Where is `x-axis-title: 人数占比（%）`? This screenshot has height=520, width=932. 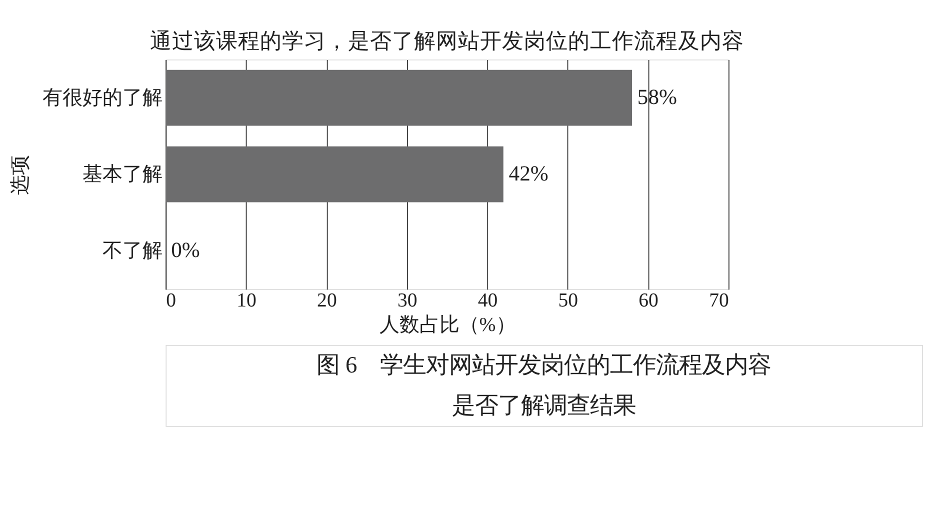
x-axis-title: 人数占比（%） is located at coordinates (447, 325).